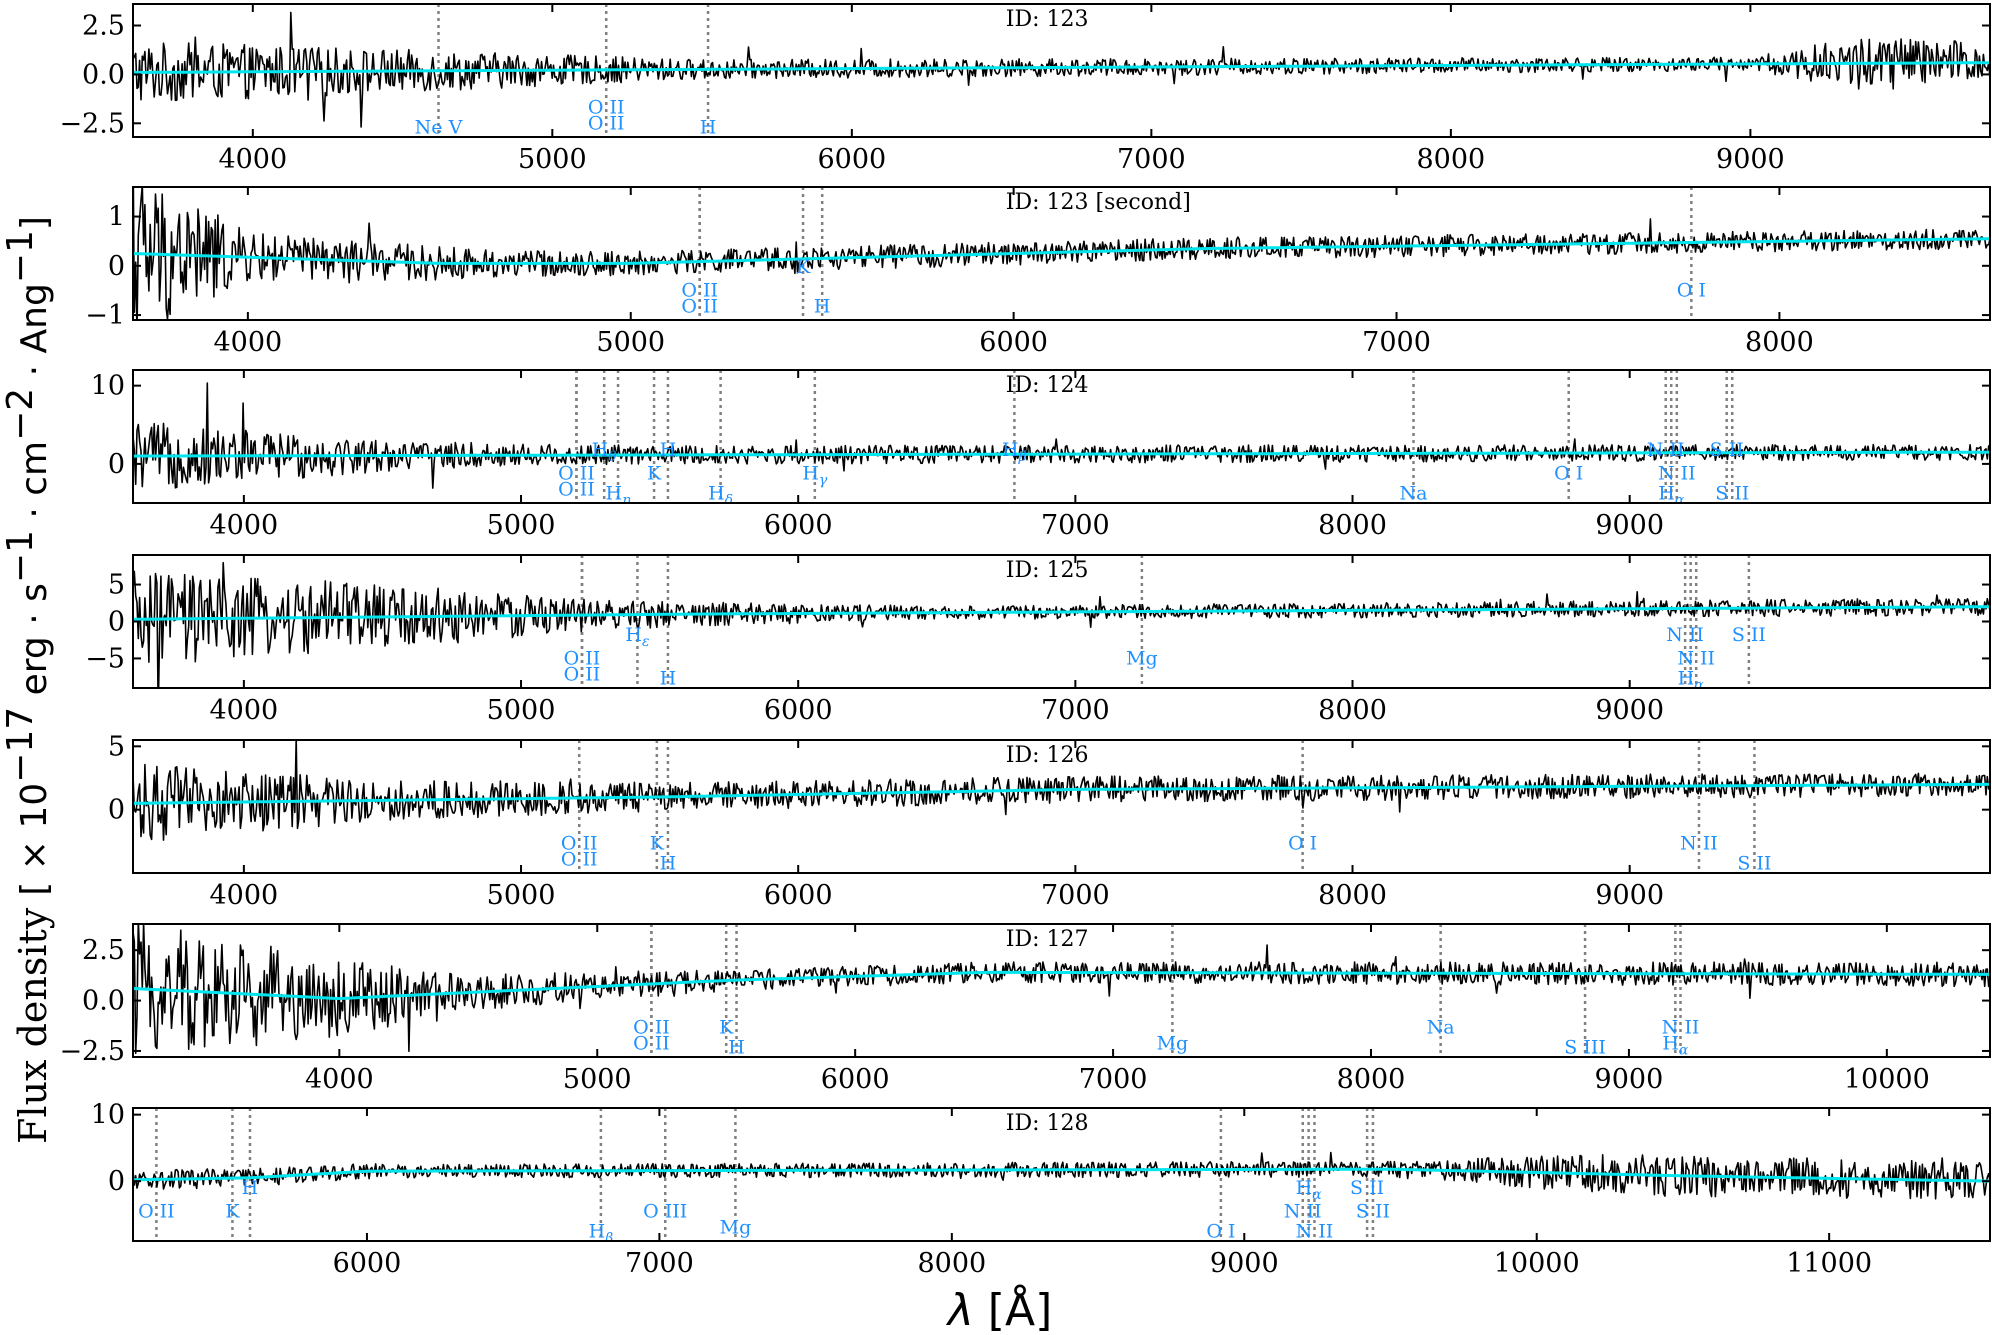  What do you see at coordinates (34, 485) in the screenshot?
I see `y-axis-label-cm: · cm` at bounding box center [34, 485].